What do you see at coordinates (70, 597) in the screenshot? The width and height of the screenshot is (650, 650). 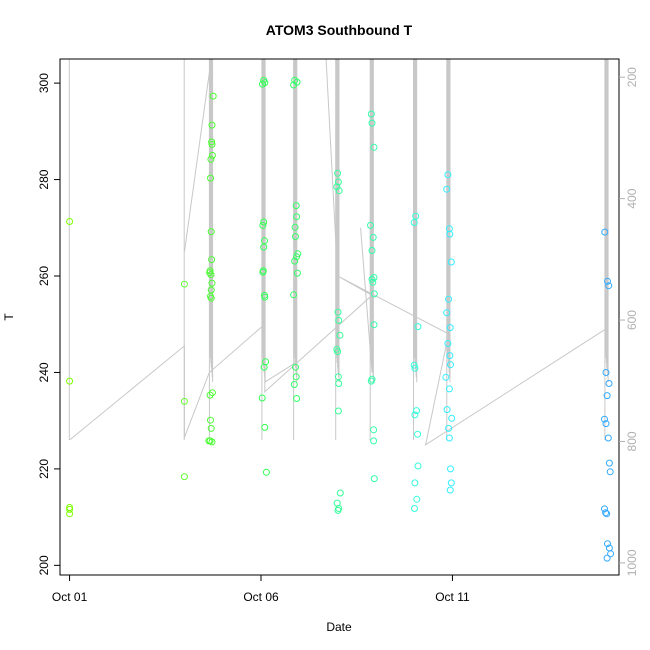 I see `x-tick-label: Oct 01` at bounding box center [70, 597].